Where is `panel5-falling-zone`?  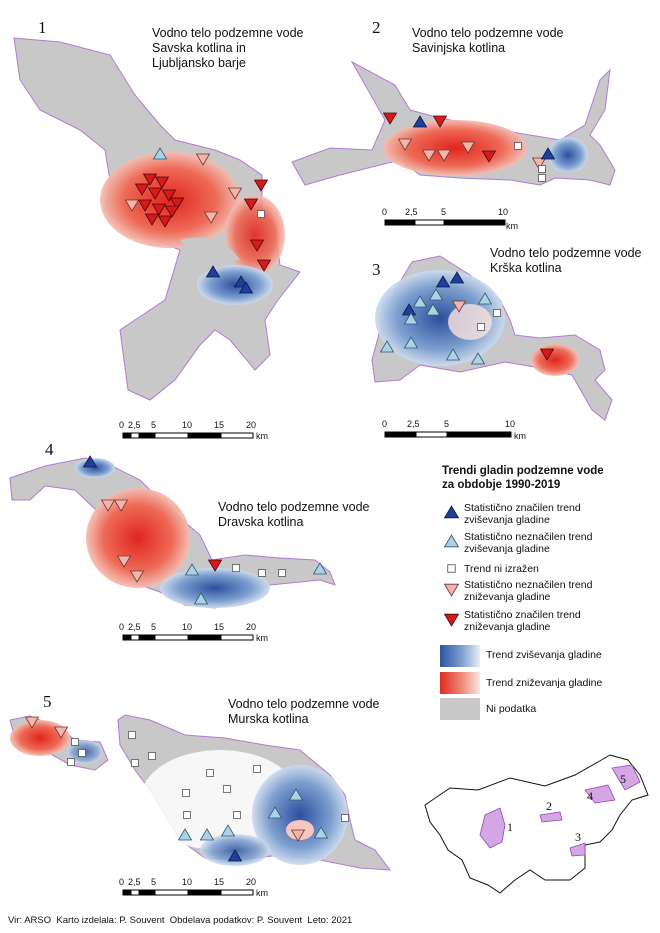 panel5-falling-zone is located at coordinates (40, 738).